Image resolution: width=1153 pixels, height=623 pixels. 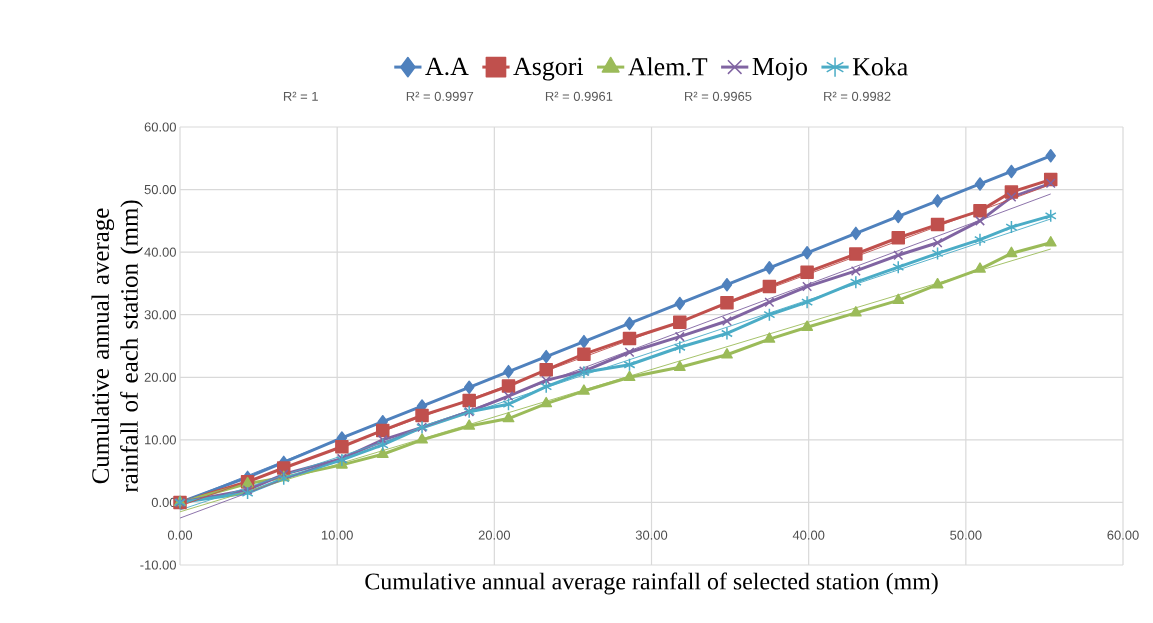 I want to click on x-tick-label: 20.00, so click(x=494, y=535).